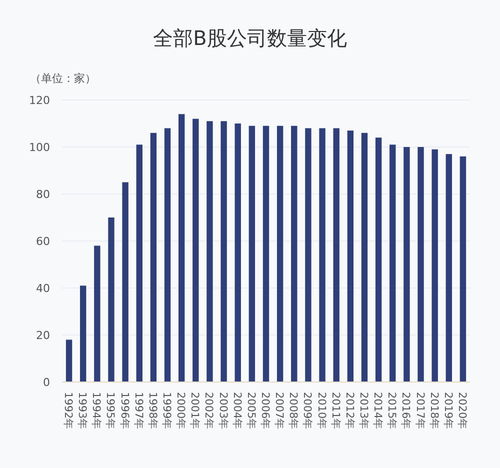  Describe the element at coordinates (448, 411) in the screenshot. I see `x-tick-label: 2019年` at that location.